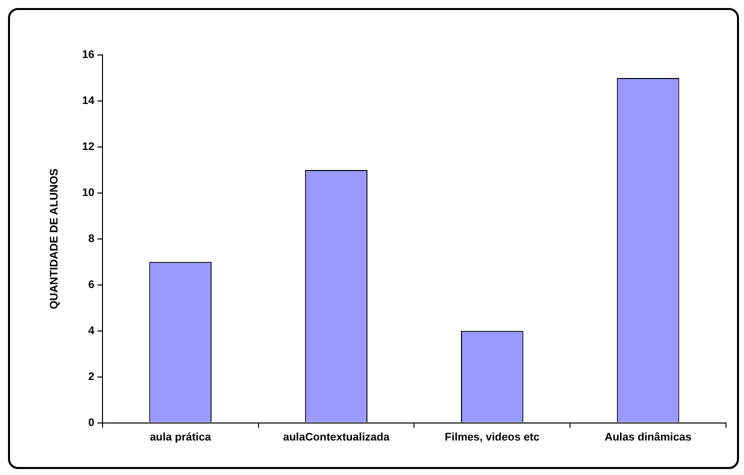  What do you see at coordinates (336, 437) in the screenshot?
I see `x-tick-label: aulaContextualizada` at bounding box center [336, 437].